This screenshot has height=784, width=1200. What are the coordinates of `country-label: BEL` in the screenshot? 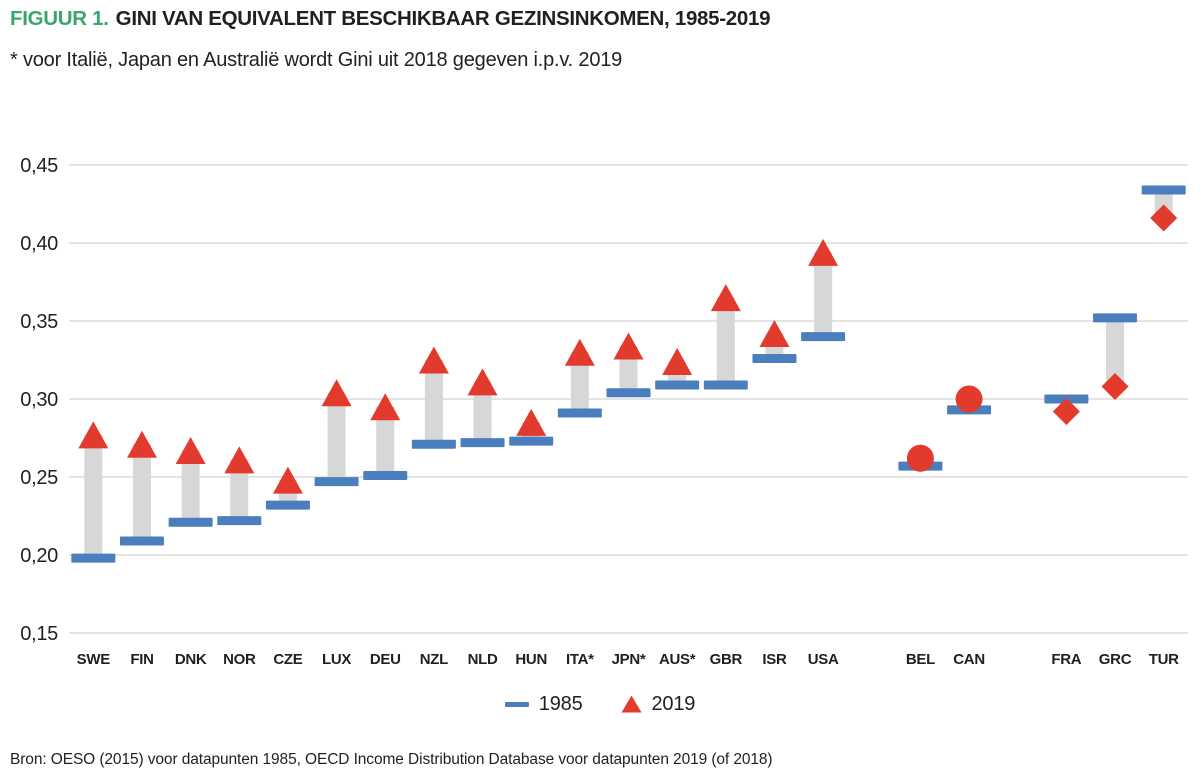 It's located at (920, 659).